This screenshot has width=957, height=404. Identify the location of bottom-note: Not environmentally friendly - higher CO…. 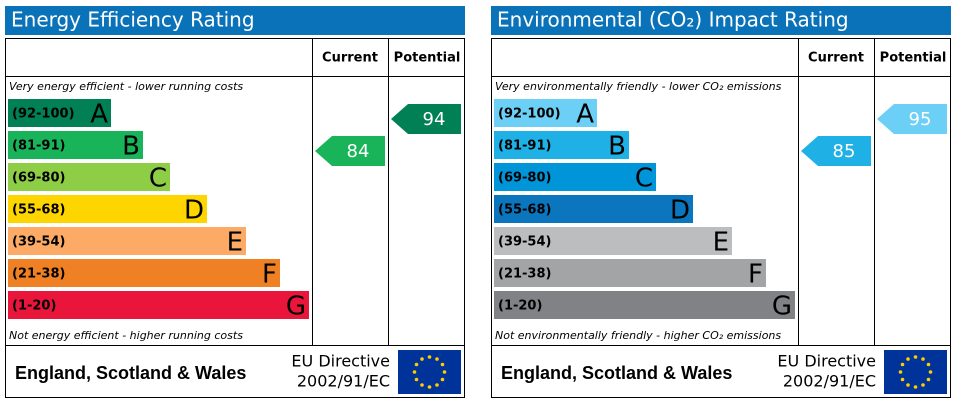
(638, 335).